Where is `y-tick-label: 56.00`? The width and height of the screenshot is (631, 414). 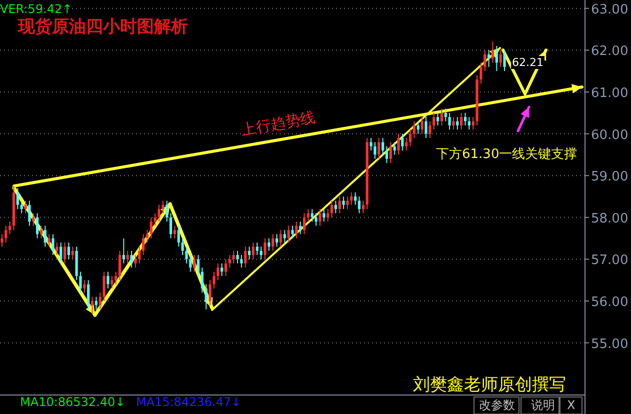 y-tick-label: 56.00 is located at coordinates (609, 302).